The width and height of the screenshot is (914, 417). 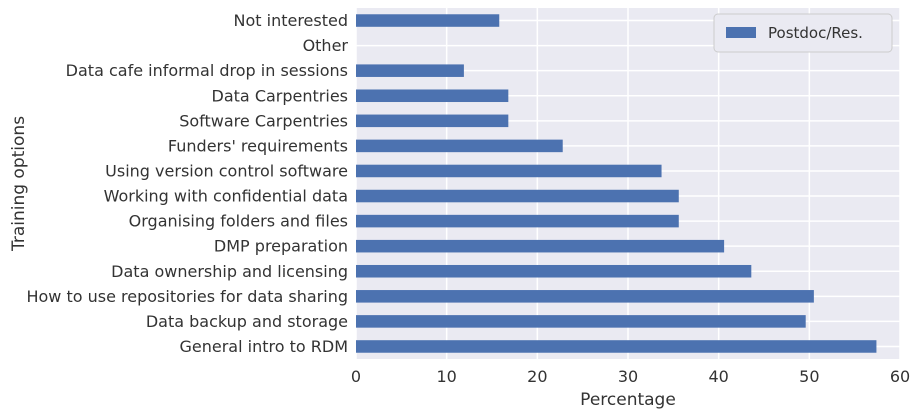 I want to click on y-tick-label: Data backup and storage, so click(x=247, y=321).